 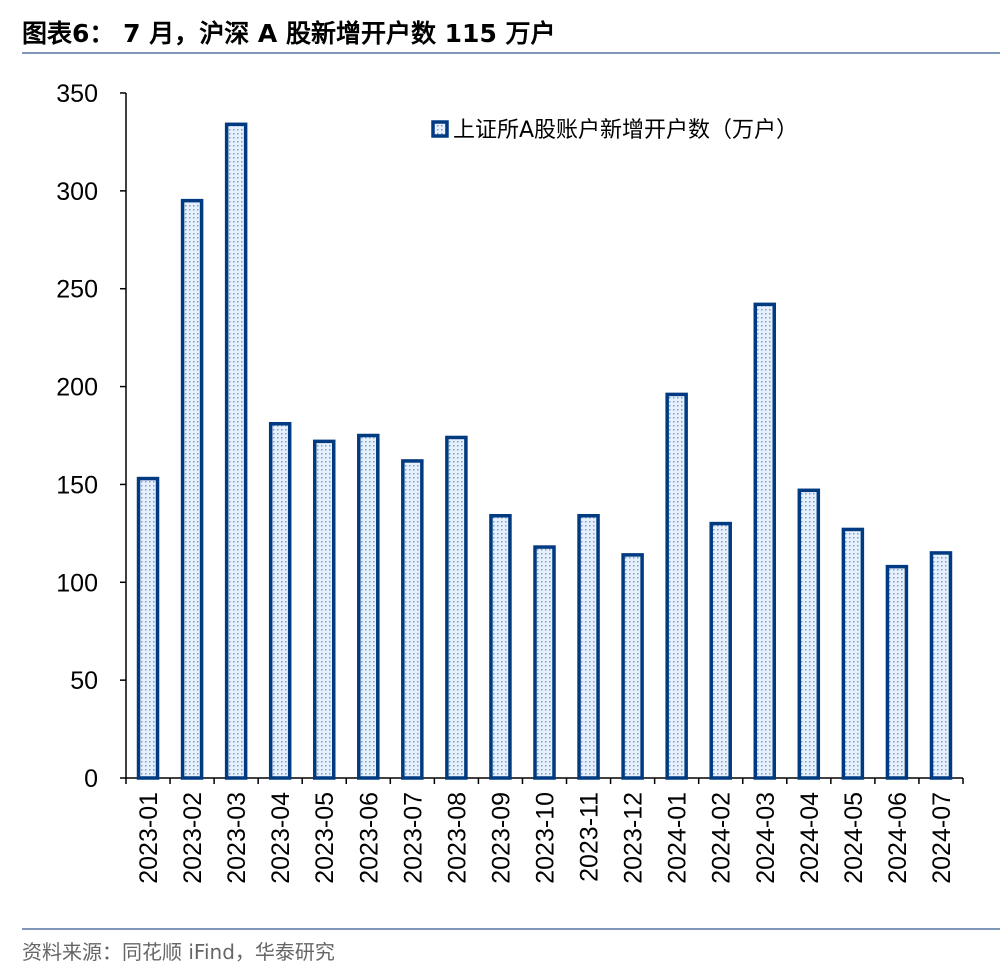 What do you see at coordinates (854, 838) in the screenshot?
I see `x-tick-label: 2024-05` at bounding box center [854, 838].